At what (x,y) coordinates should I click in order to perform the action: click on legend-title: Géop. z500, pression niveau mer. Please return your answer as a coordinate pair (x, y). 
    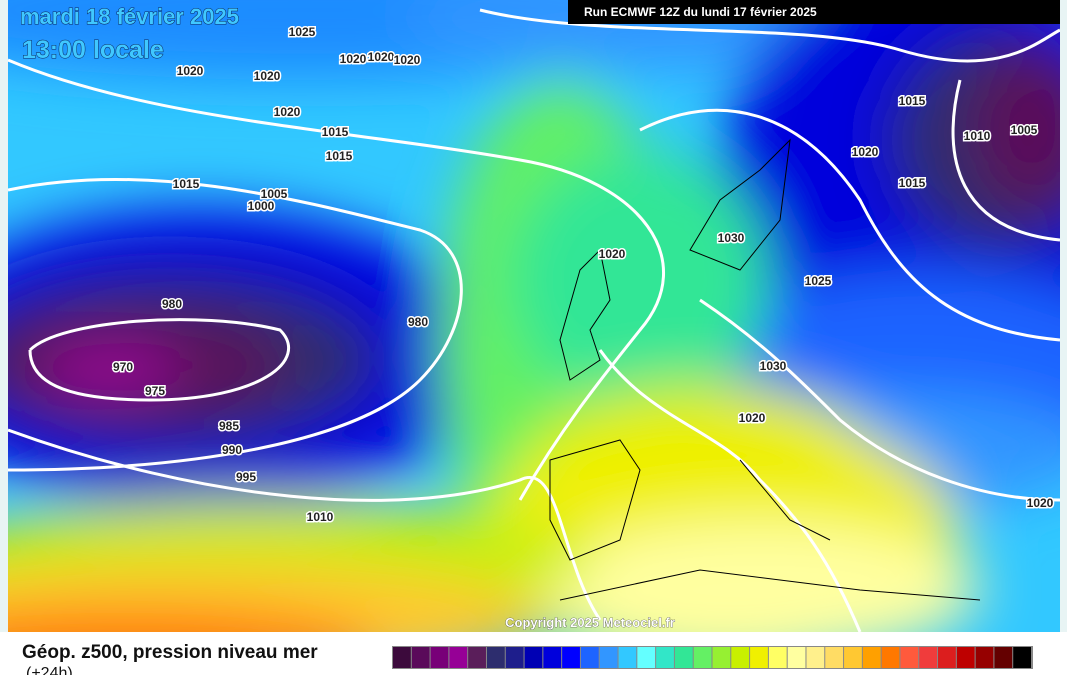
    Looking at the image, I should click on (170, 652).